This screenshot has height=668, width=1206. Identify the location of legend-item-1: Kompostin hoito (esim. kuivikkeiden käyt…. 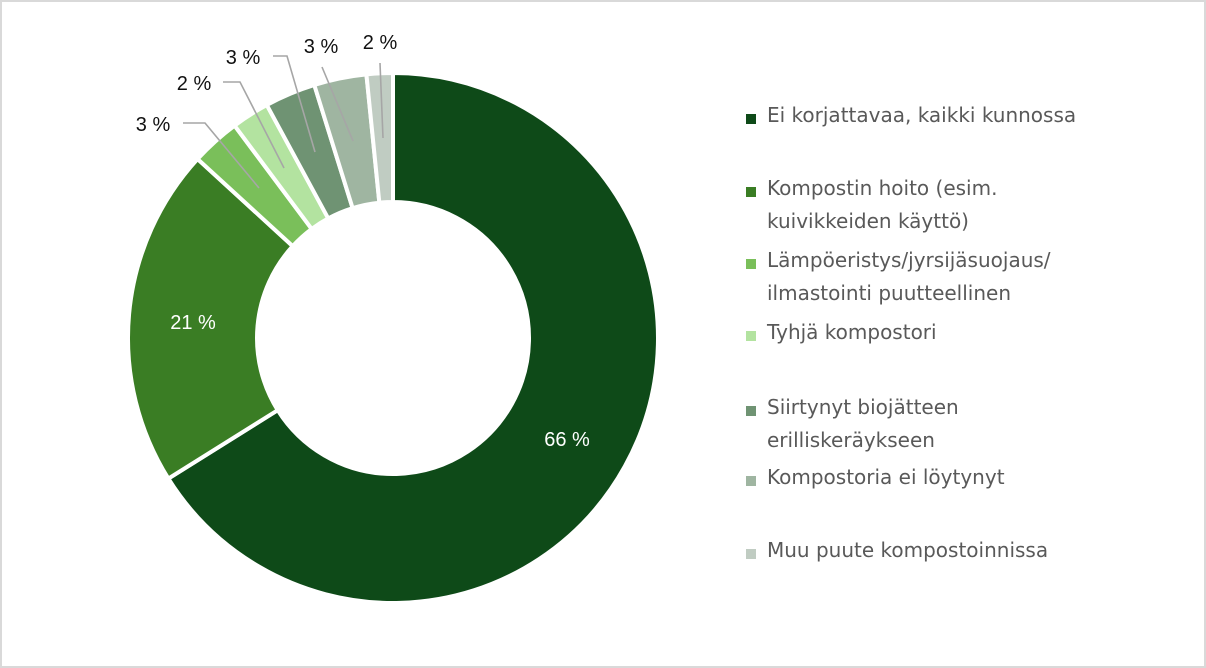
(871, 207).